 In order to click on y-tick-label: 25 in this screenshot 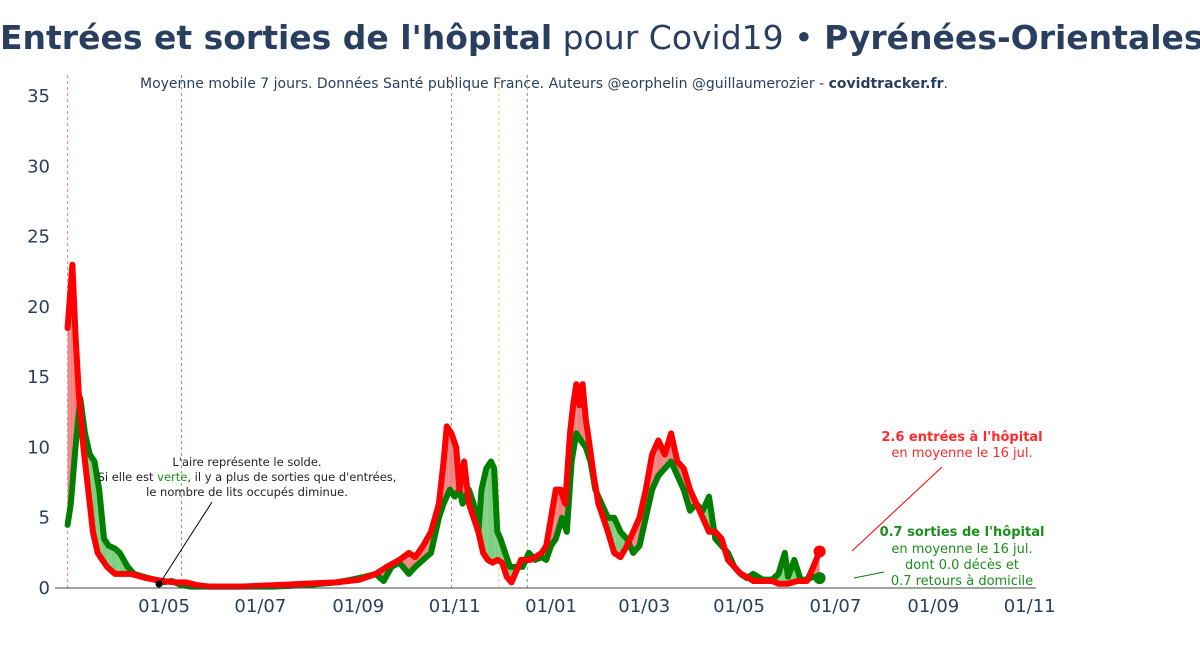, I will do `click(38, 237)`.